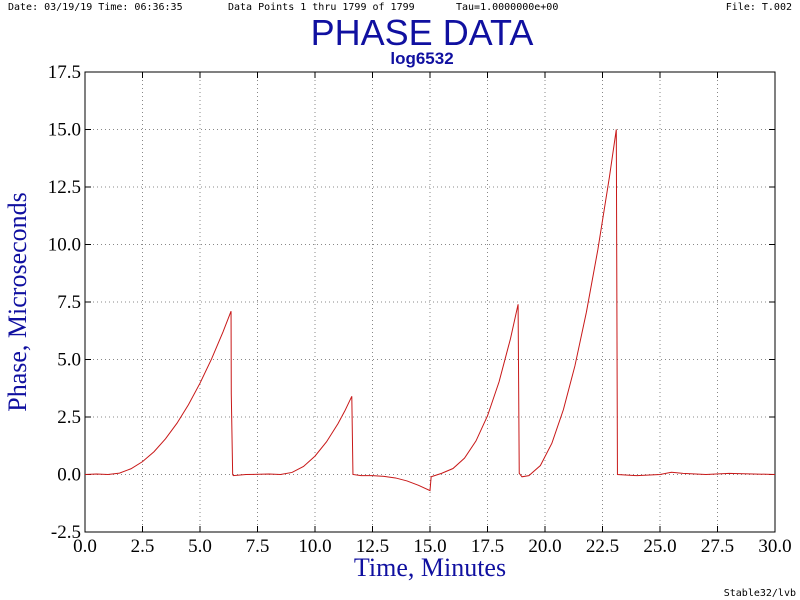 This screenshot has width=800, height=600. What do you see at coordinates (69, 417) in the screenshot?
I see `y-tick-label: 2.5` at bounding box center [69, 417].